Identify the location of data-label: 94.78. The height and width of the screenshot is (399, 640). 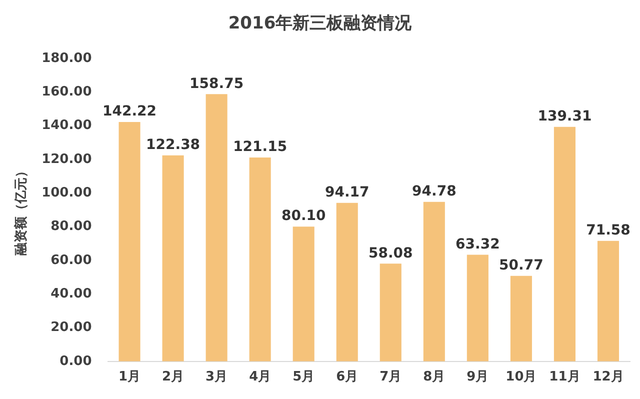
(434, 191).